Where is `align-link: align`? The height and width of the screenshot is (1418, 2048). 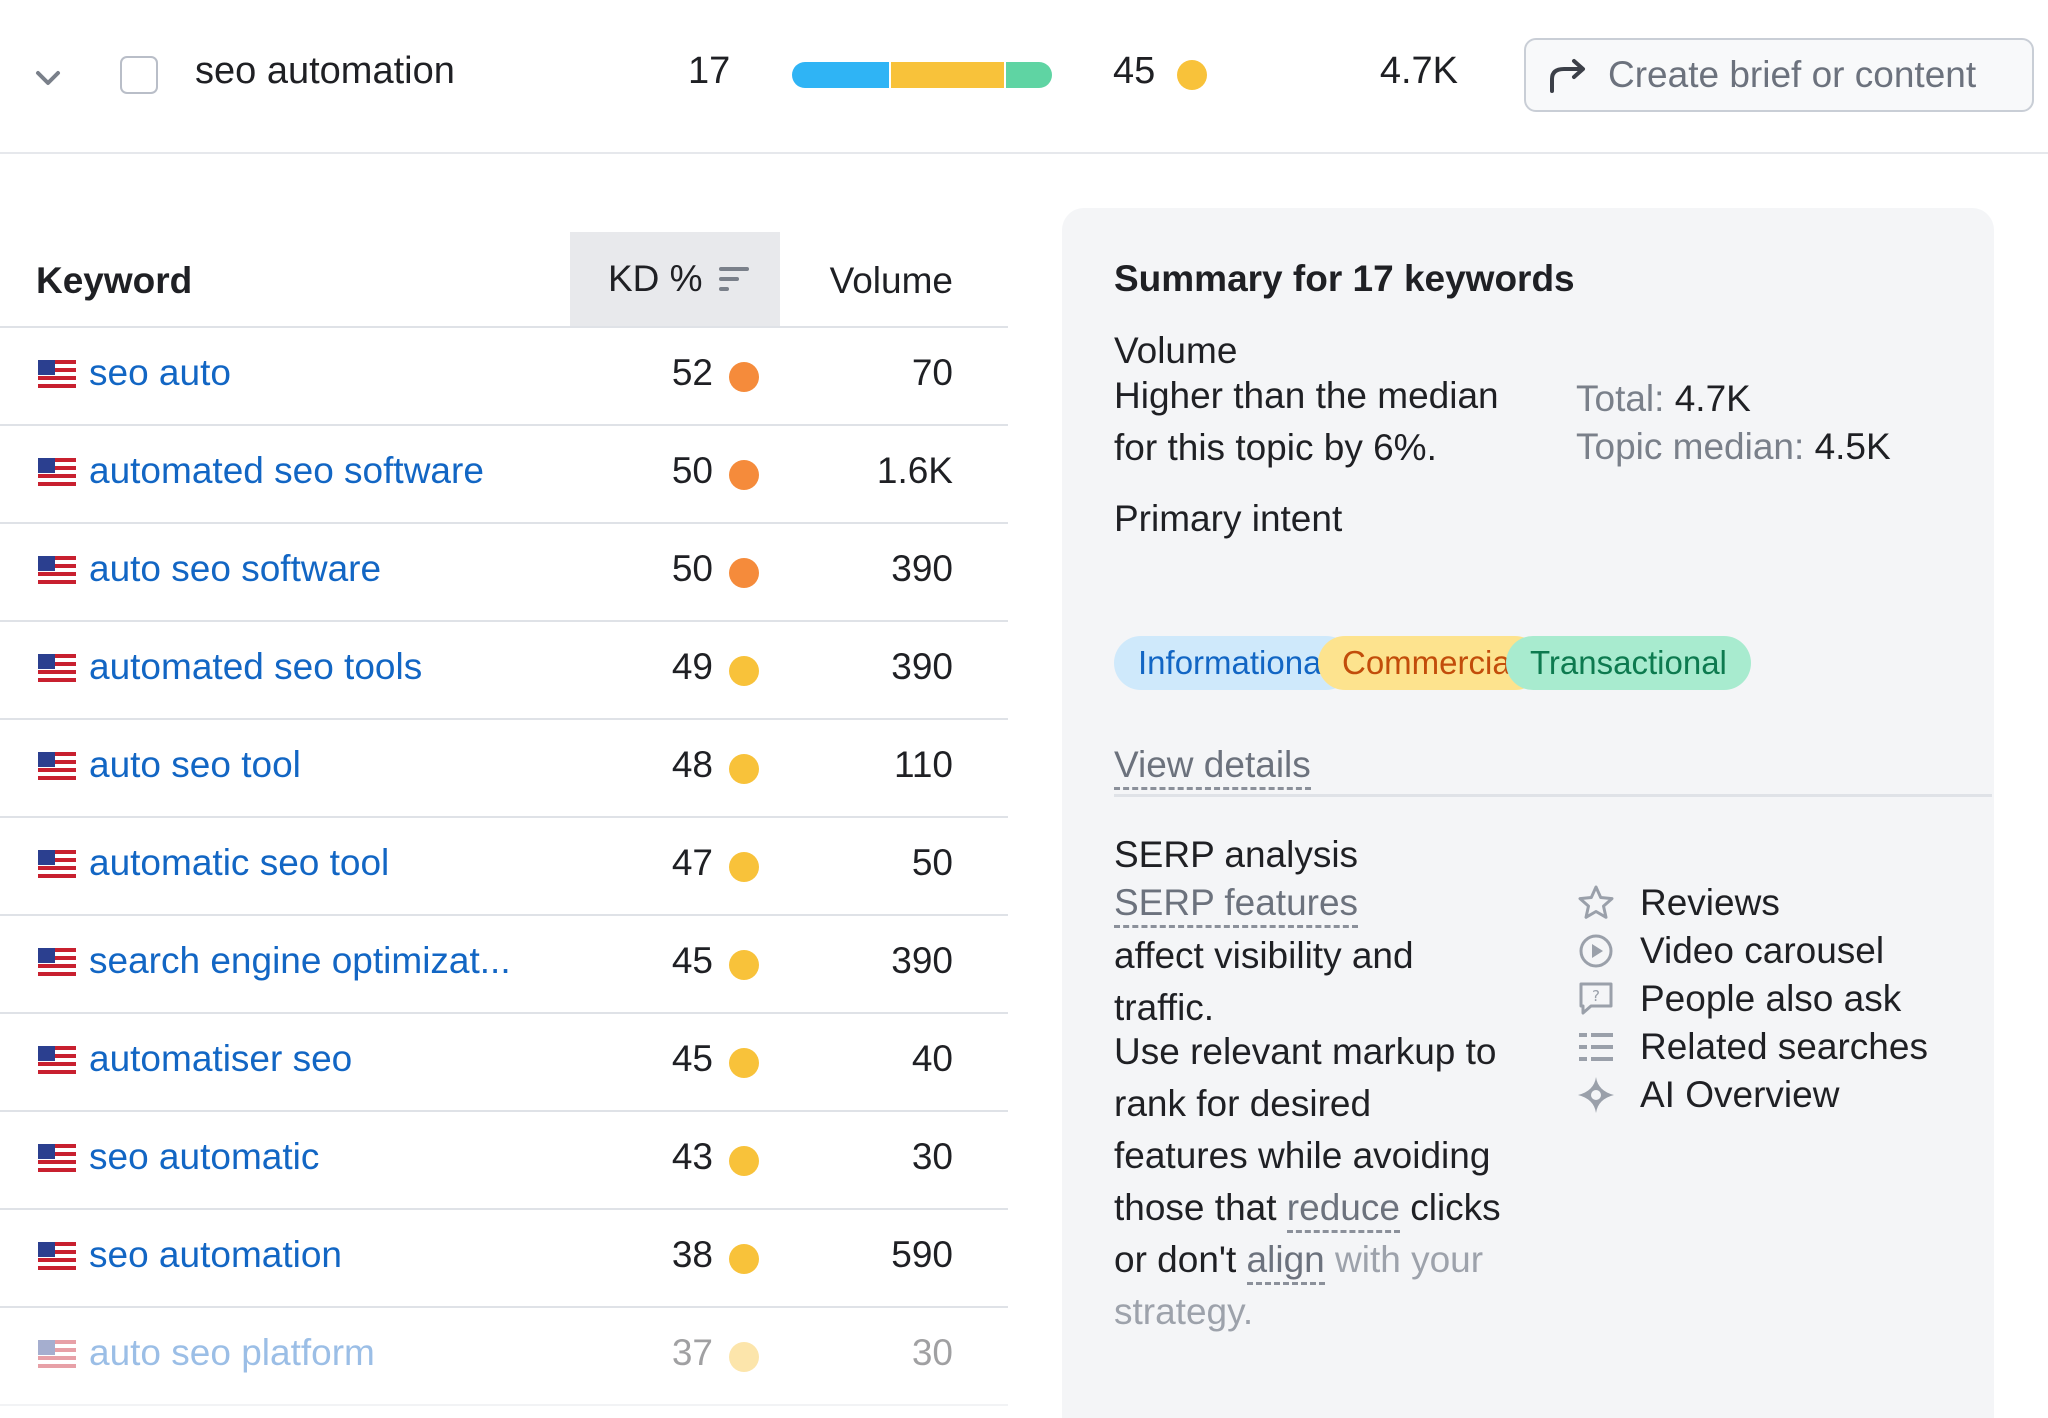
align-link: align is located at coordinates (1285, 1262).